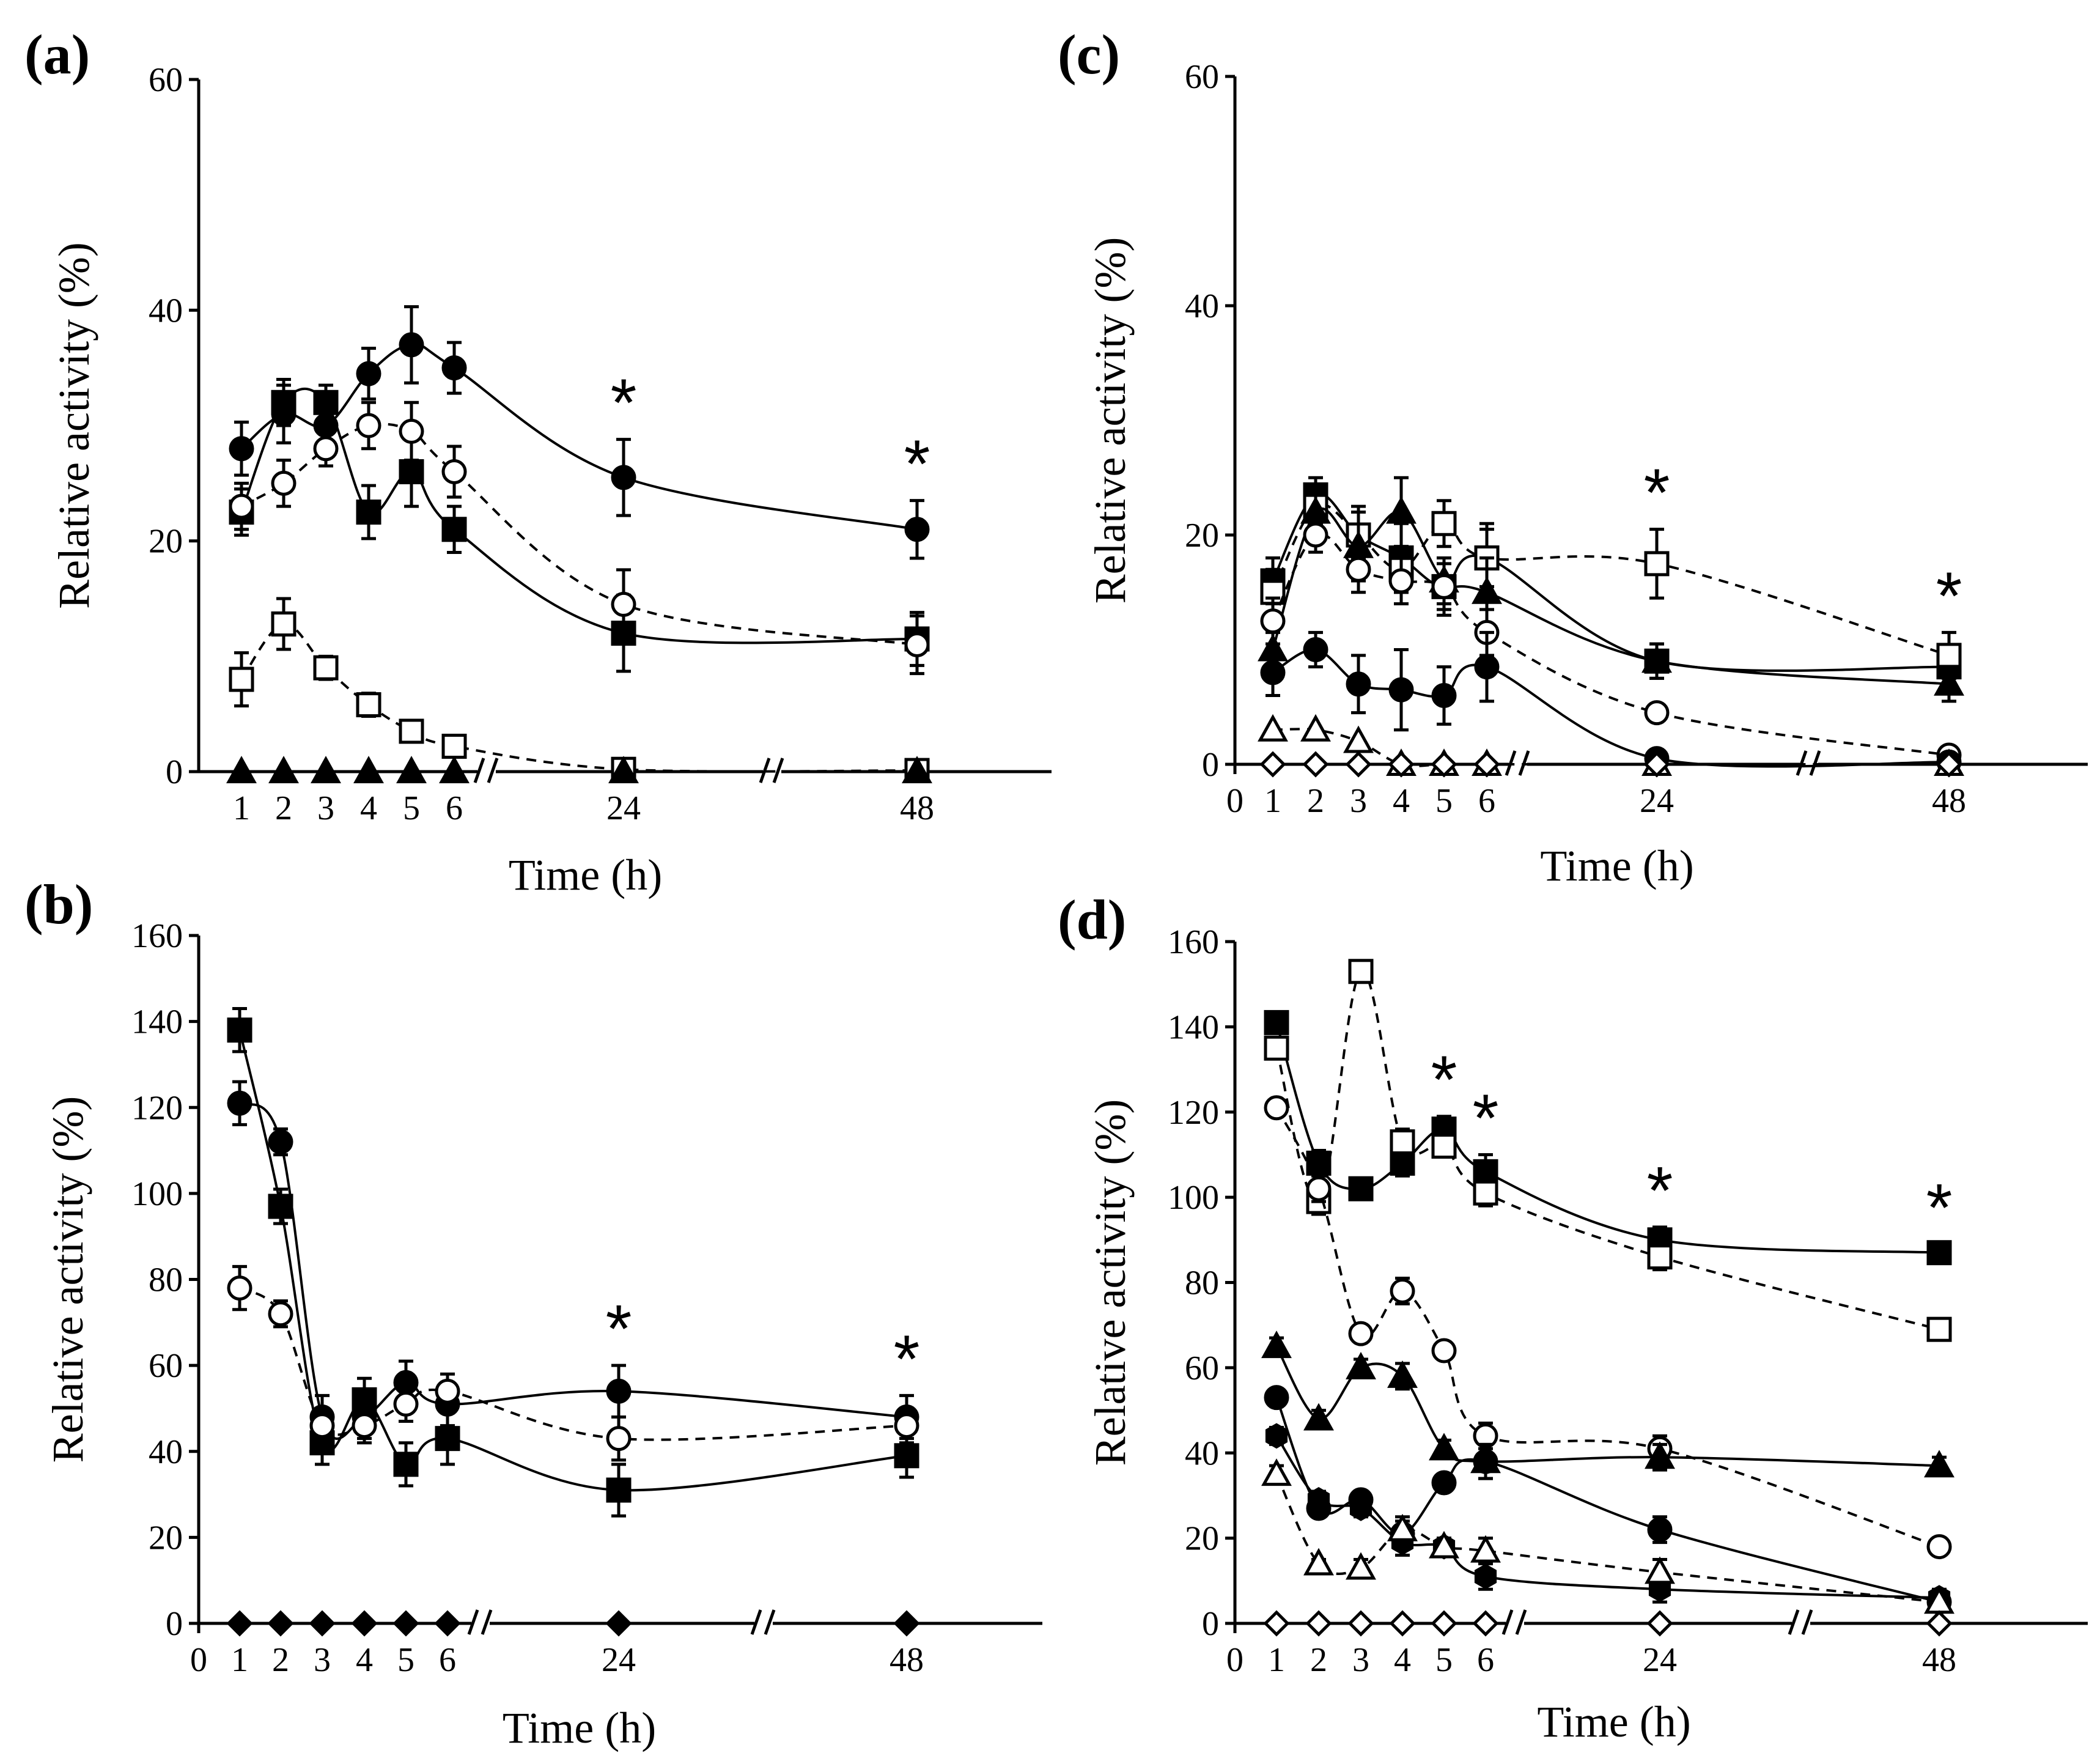  Describe the element at coordinates (405, 1660) in the screenshot. I see `x-tick-label: 5` at that location.